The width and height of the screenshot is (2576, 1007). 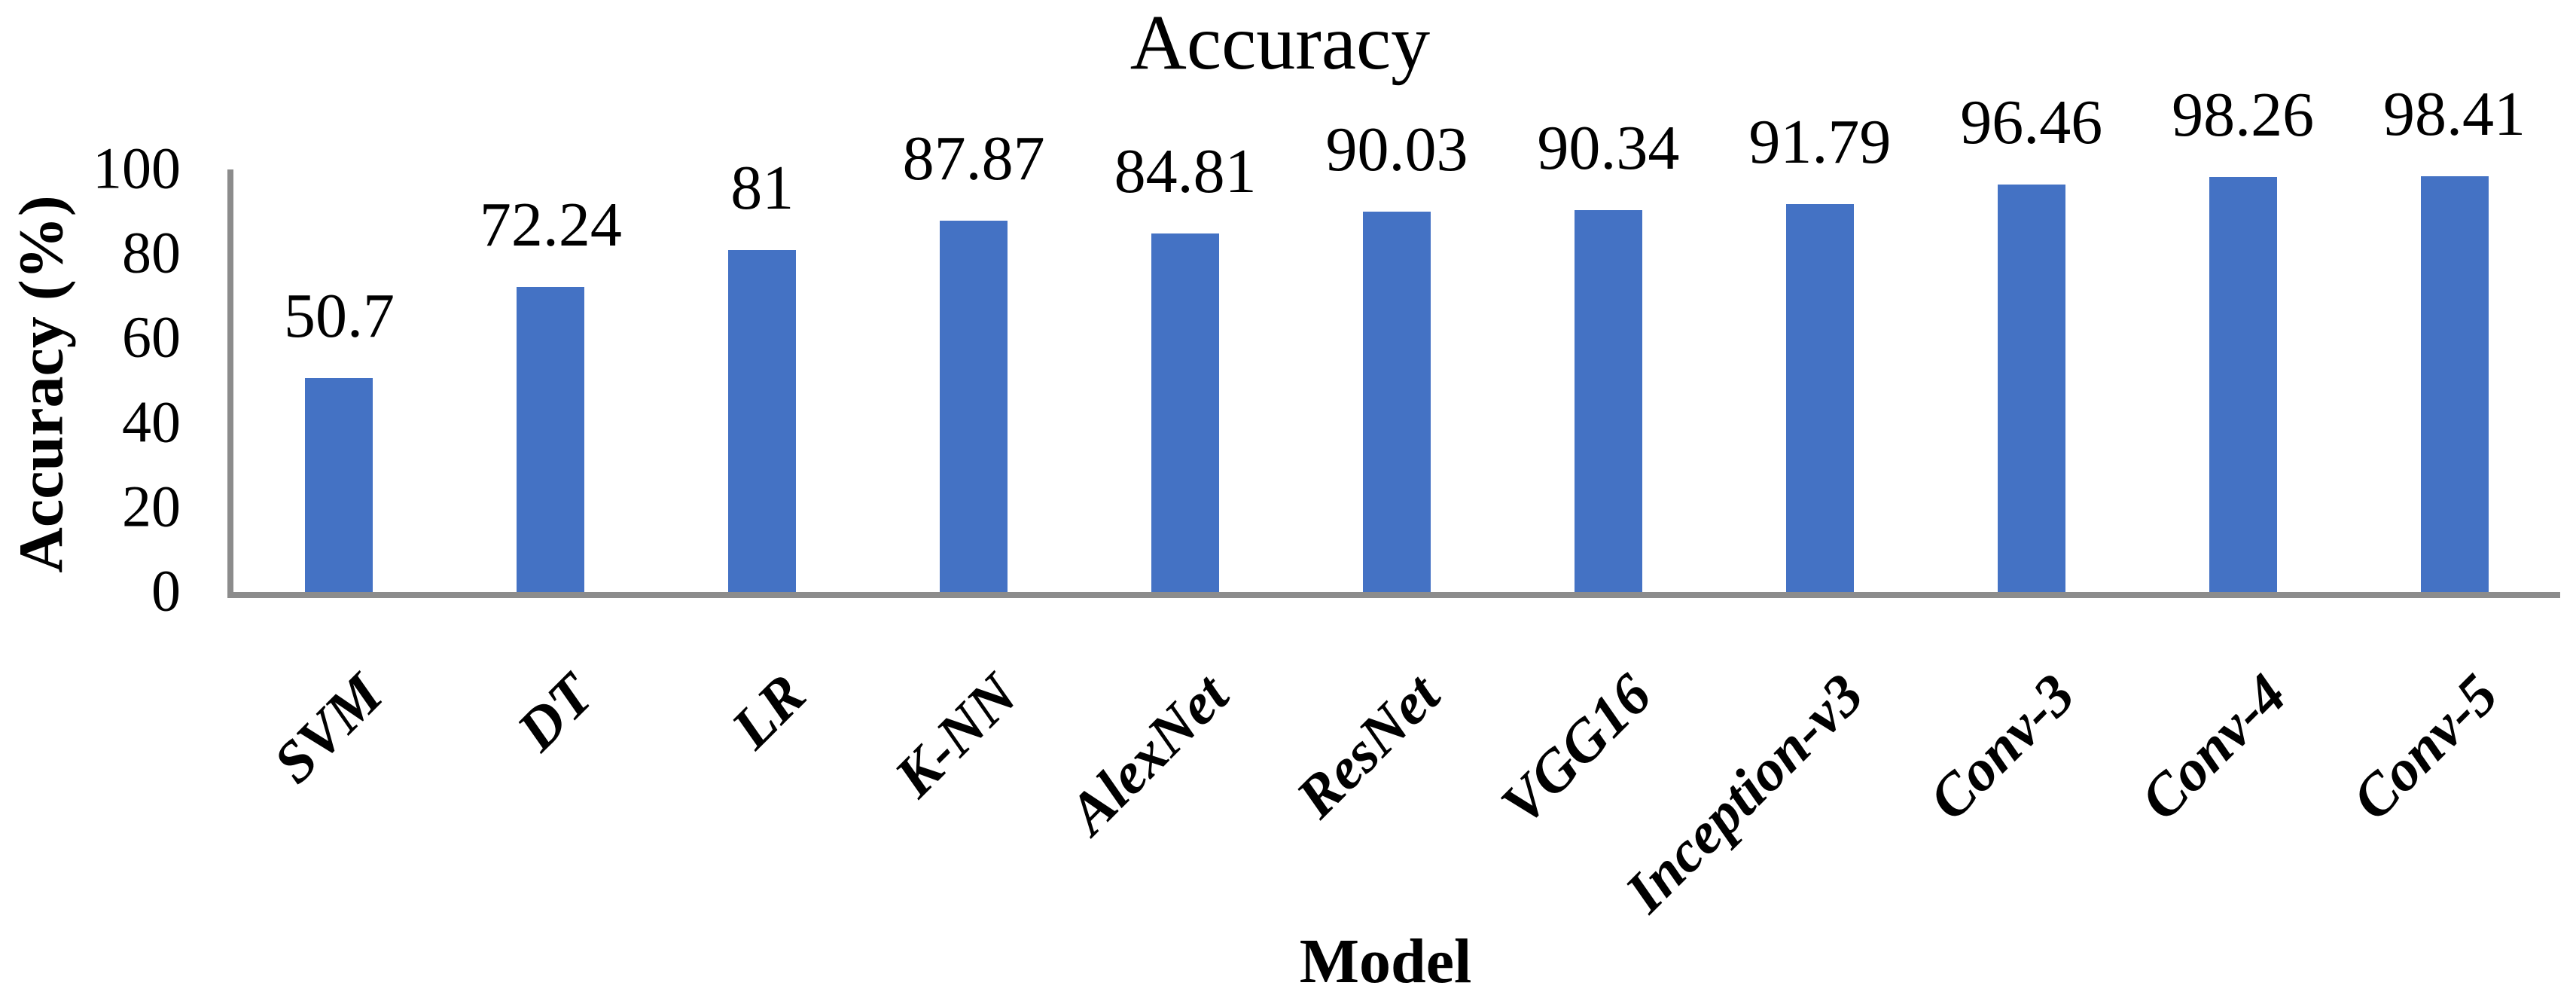 What do you see at coordinates (1397, 402) in the screenshot?
I see `bar-ResNet` at bounding box center [1397, 402].